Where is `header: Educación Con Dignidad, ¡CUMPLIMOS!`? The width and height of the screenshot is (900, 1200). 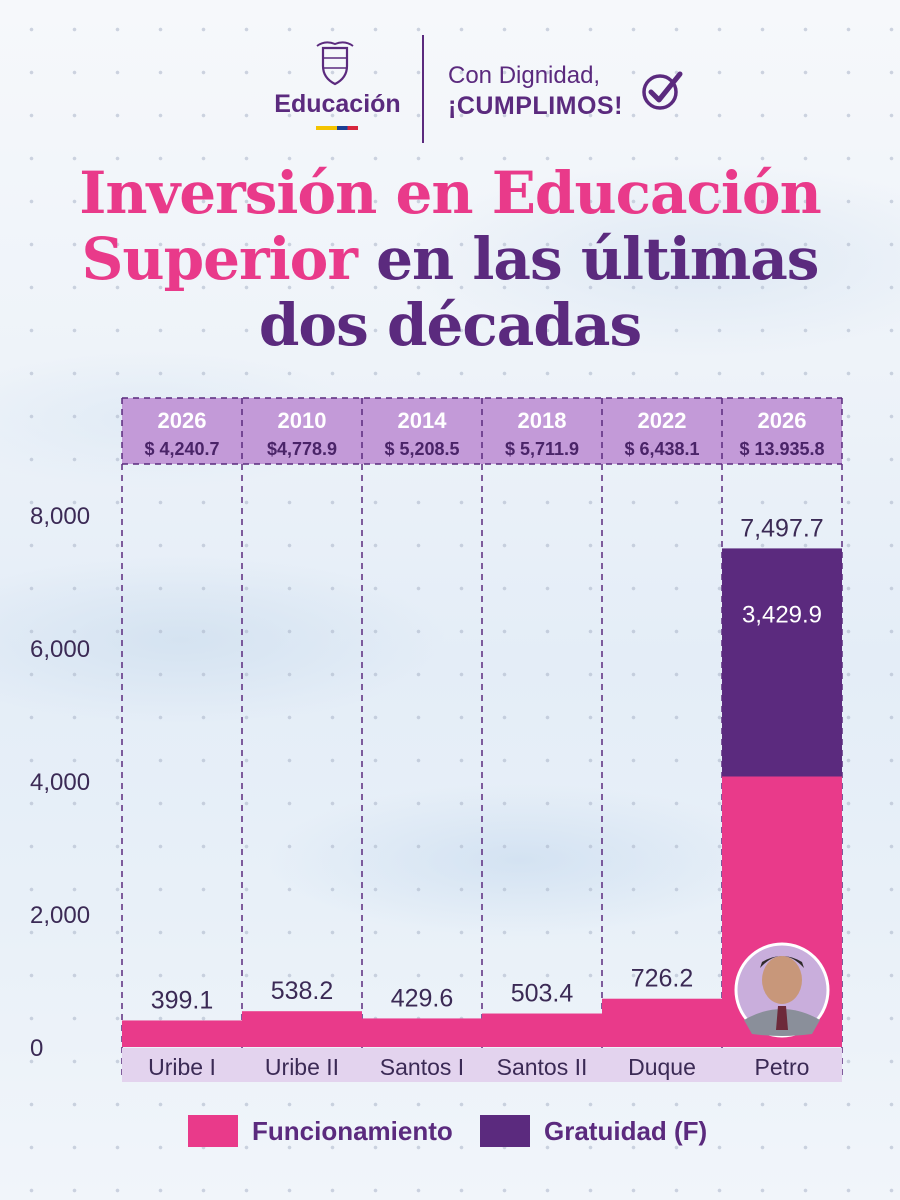 header: Educación Con Dignidad, ¡CUMPLIMOS! is located at coordinates (450, 90).